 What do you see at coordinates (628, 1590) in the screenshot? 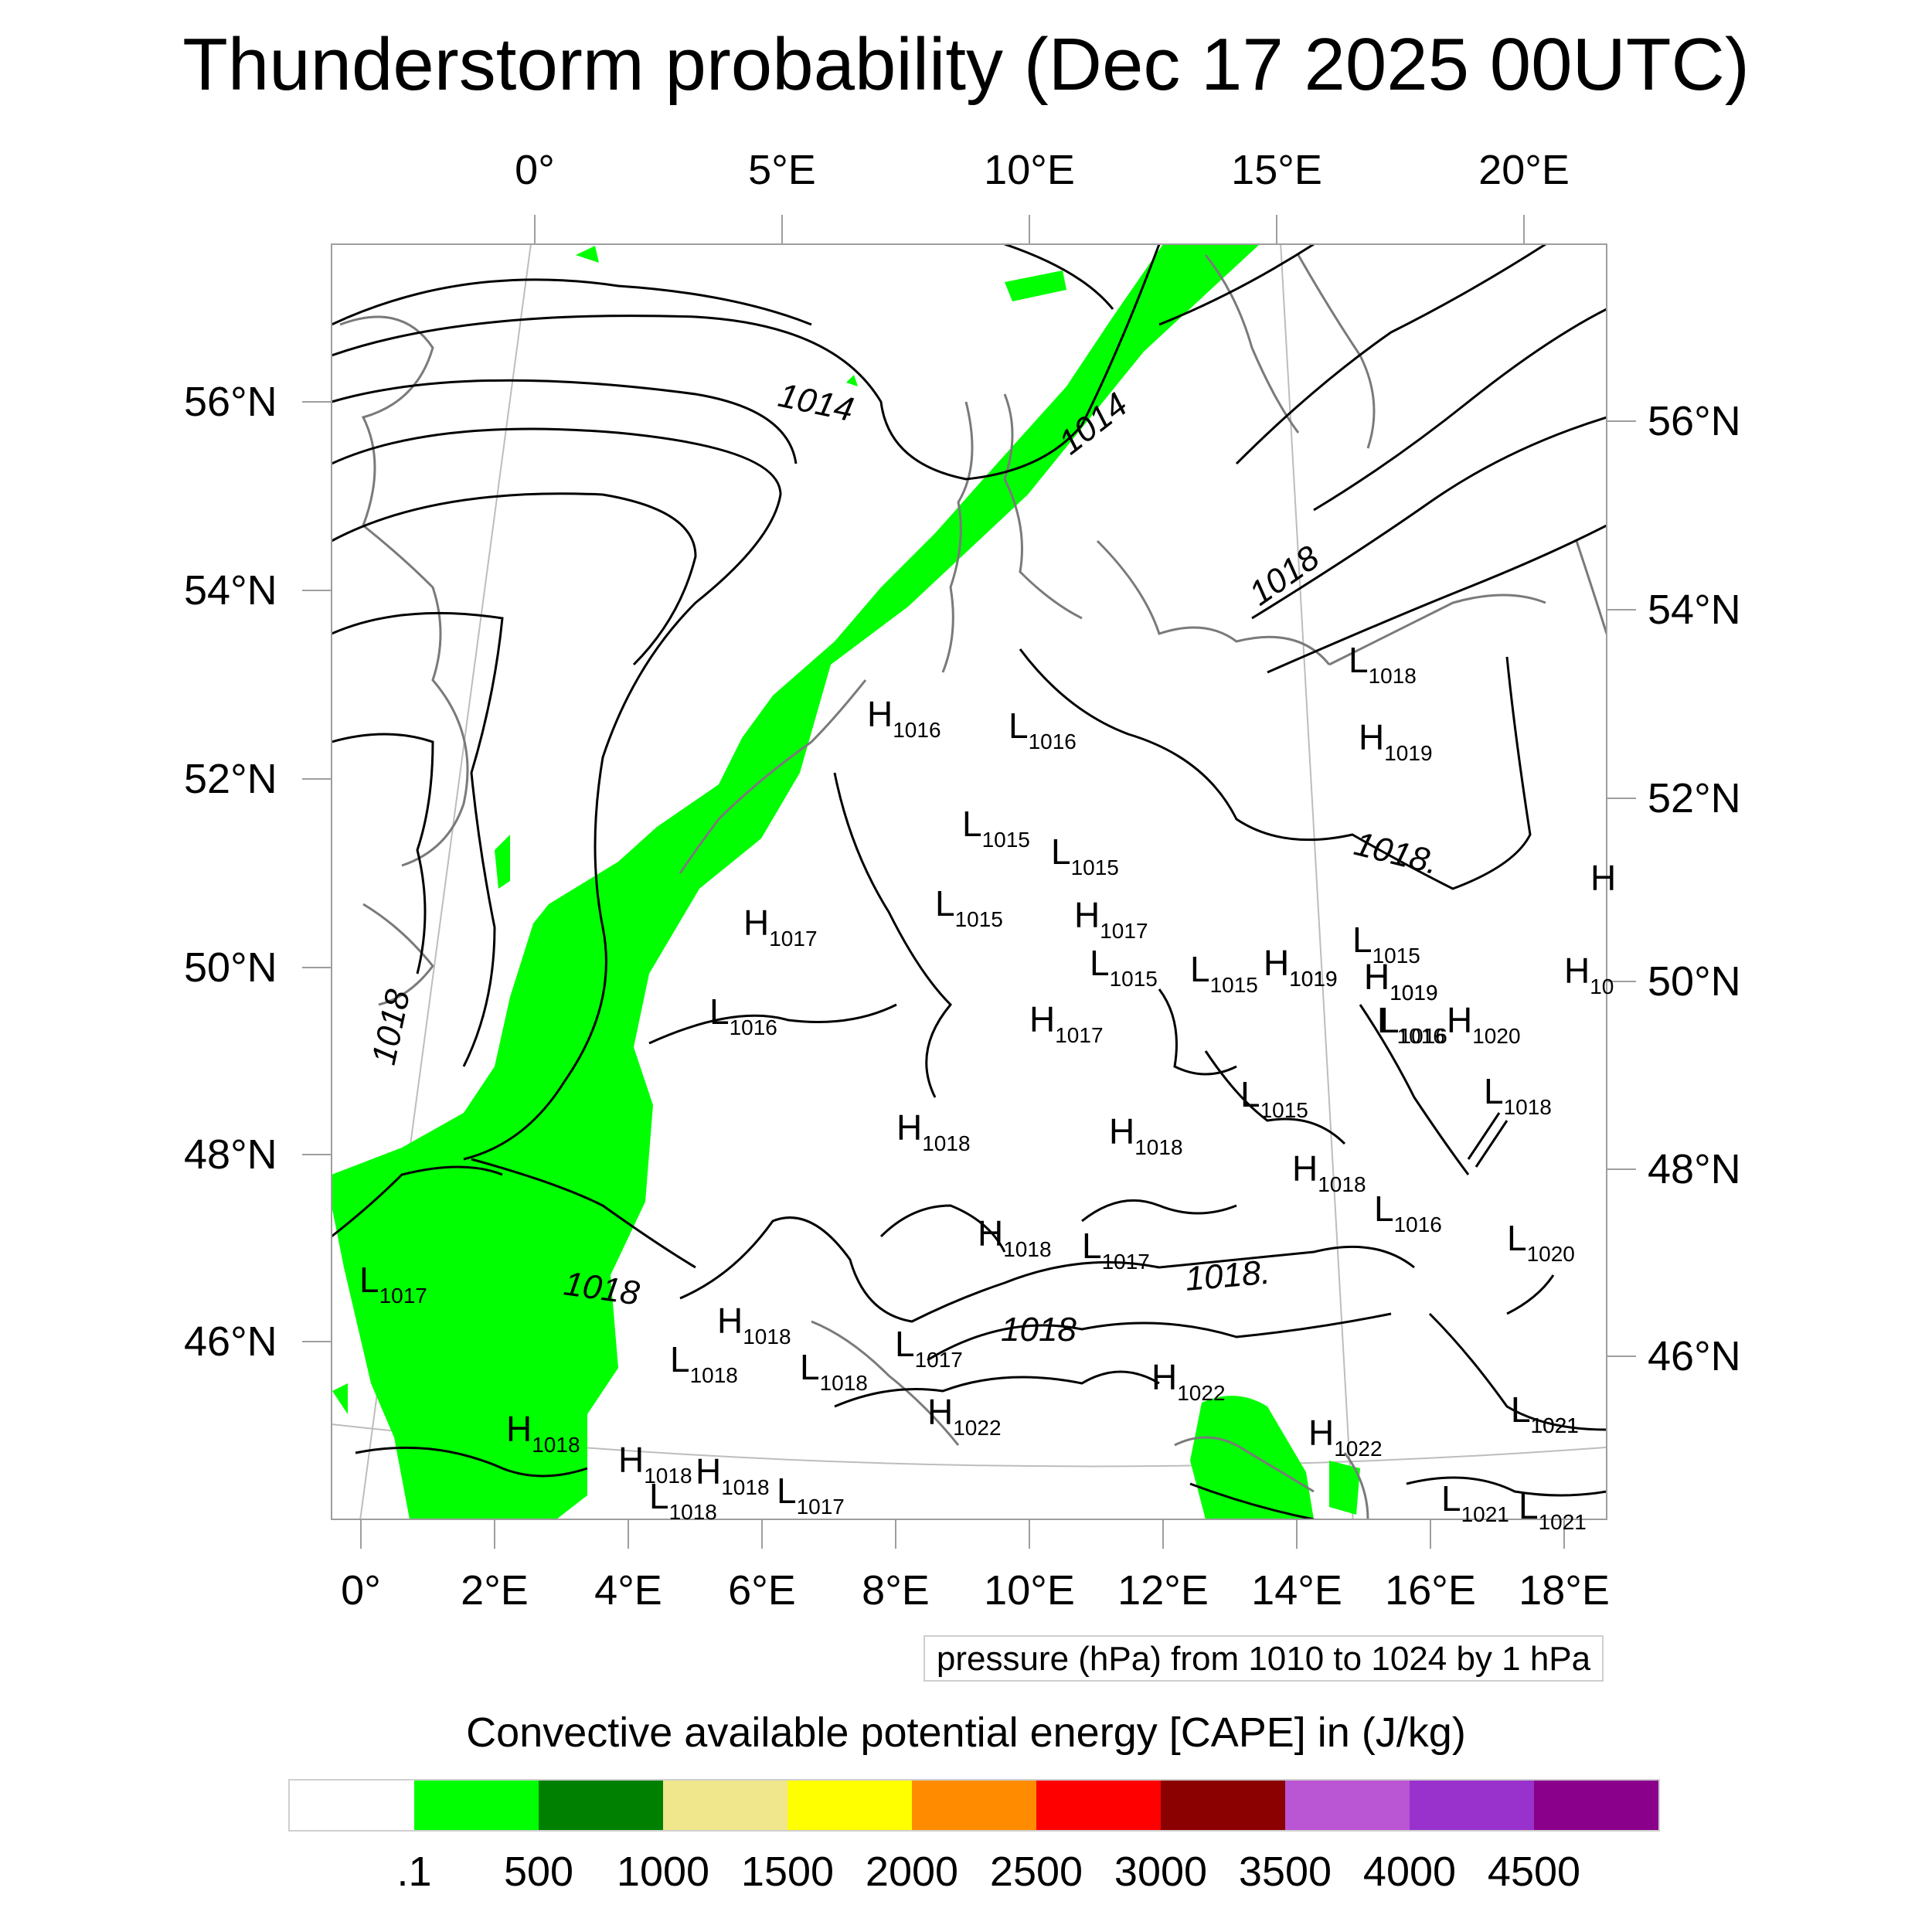
I see `lon-label-bottom: 4°E` at bounding box center [628, 1590].